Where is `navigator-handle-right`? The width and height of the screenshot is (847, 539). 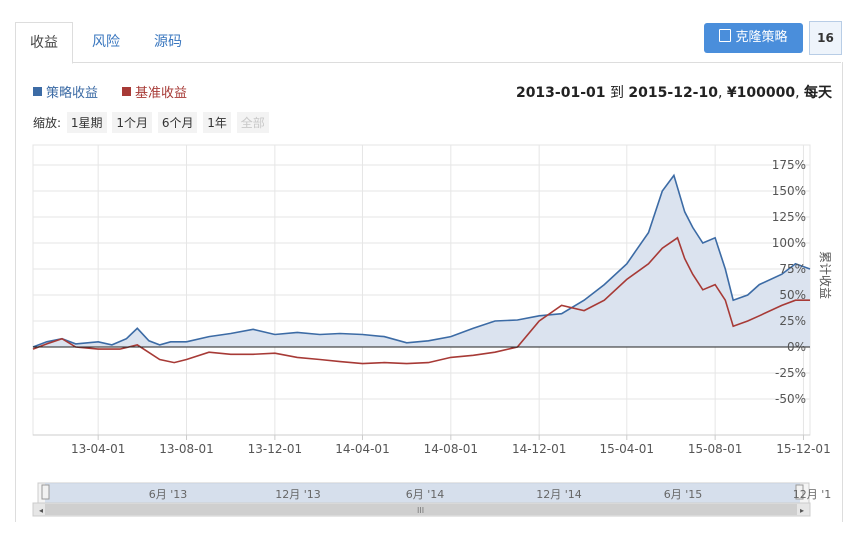
navigator-handle-right is located at coordinates (799, 492).